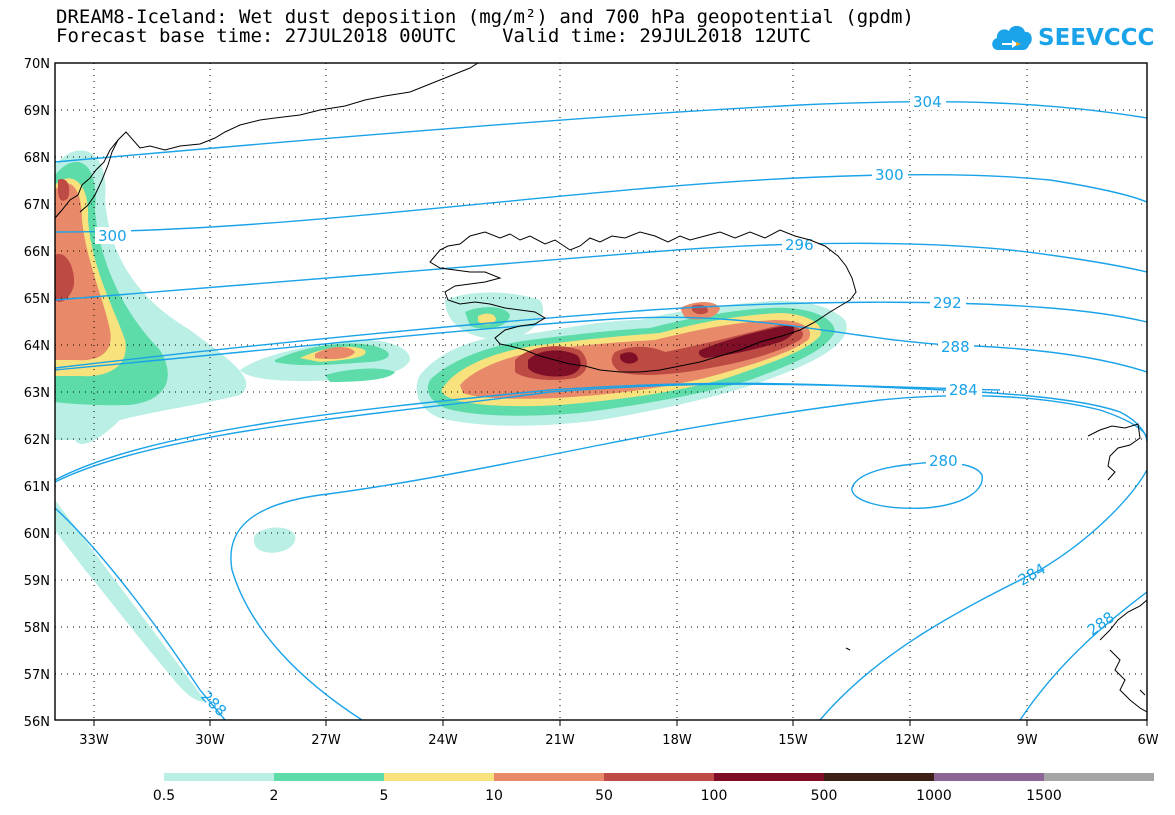 This screenshot has width=1175, height=815. Describe the element at coordinates (1032, 575) in the screenshot. I see `contour-label-284-se: 284` at that location.